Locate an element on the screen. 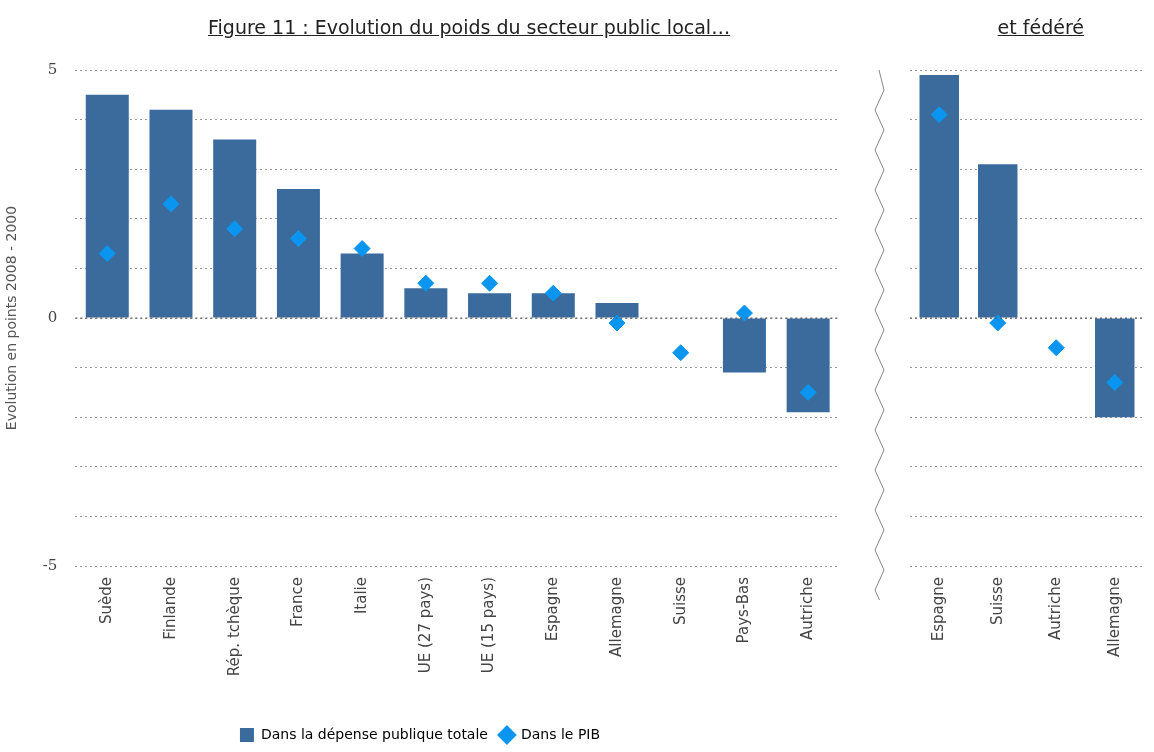 This screenshot has height=752, width=1154. y-tick-label: 0 is located at coordinates (52, 316).